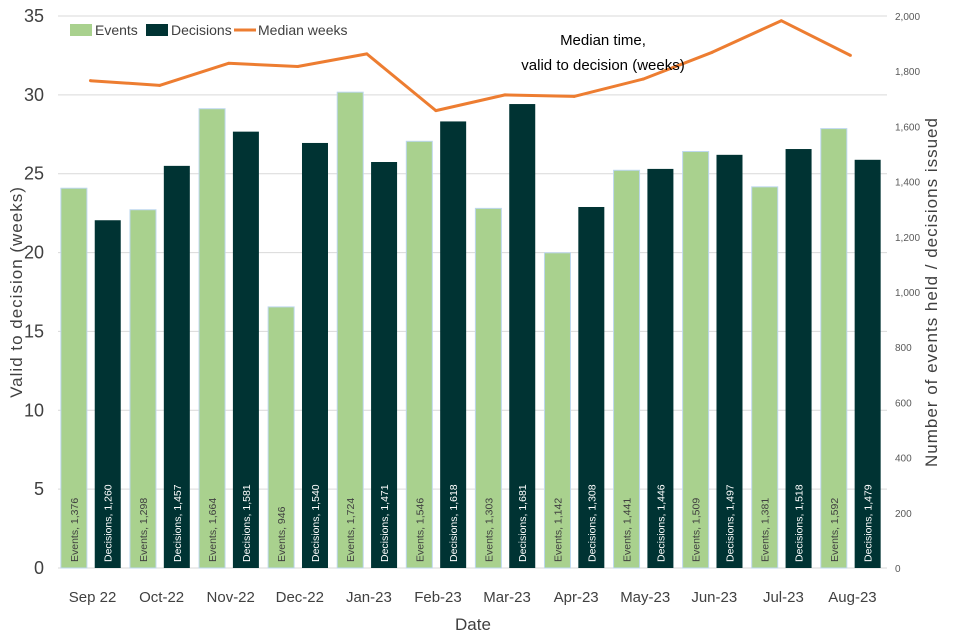 The height and width of the screenshot is (640, 960). What do you see at coordinates (628, 530) in the screenshot?
I see `bar-label-events: Events, 1,441` at bounding box center [628, 530].